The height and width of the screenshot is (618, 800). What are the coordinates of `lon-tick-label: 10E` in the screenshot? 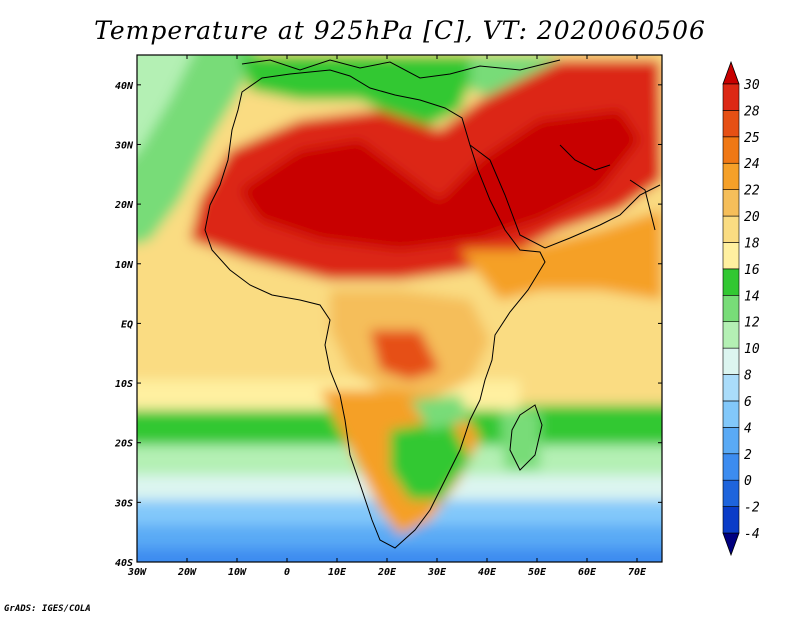 It's located at (337, 572).